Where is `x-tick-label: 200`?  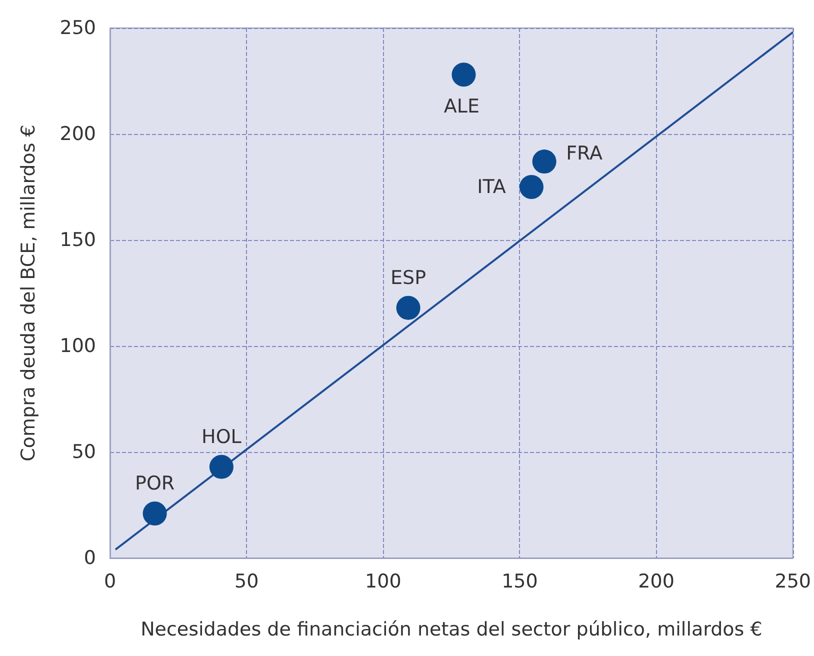 x-tick-label: 200 is located at coordinates (656, 581).